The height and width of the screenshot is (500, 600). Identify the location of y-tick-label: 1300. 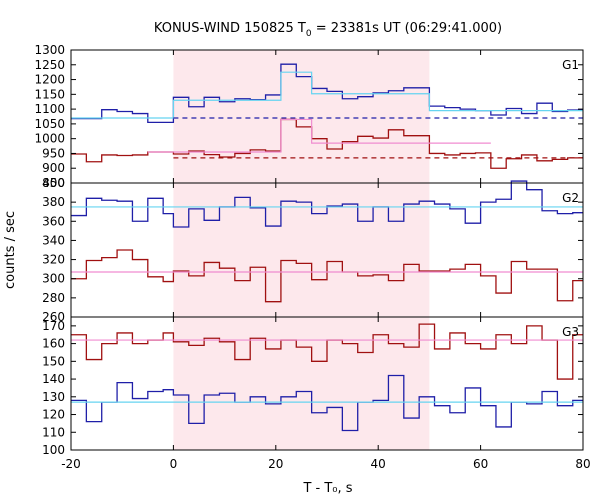
(49, 50).